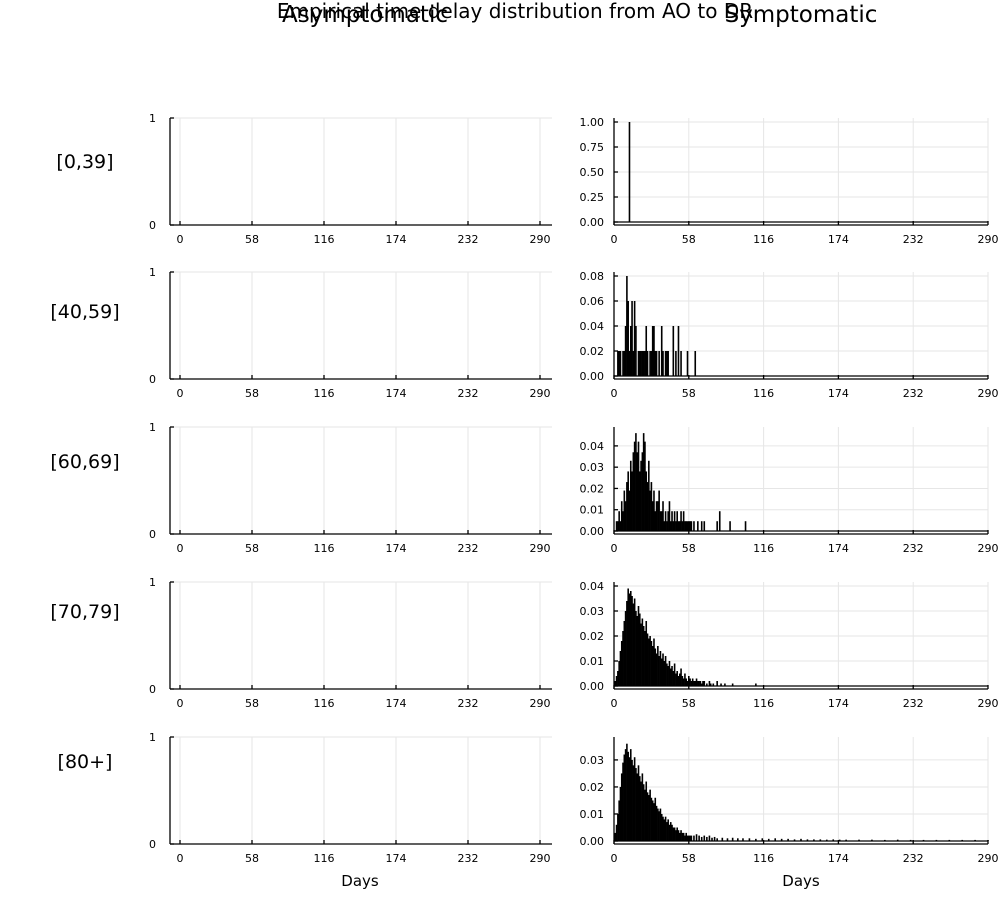  Describe the element at coordinates (84, 312) in the screenshot. I see `row-label-40-59: [40,59]` at that location.